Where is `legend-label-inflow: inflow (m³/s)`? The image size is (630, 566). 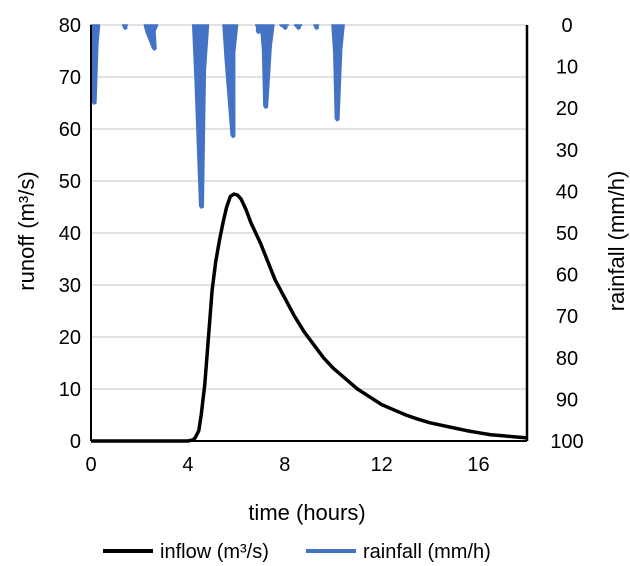
legend-label-inflow: inflow (m³/s) is located at coordinates (214, 552).